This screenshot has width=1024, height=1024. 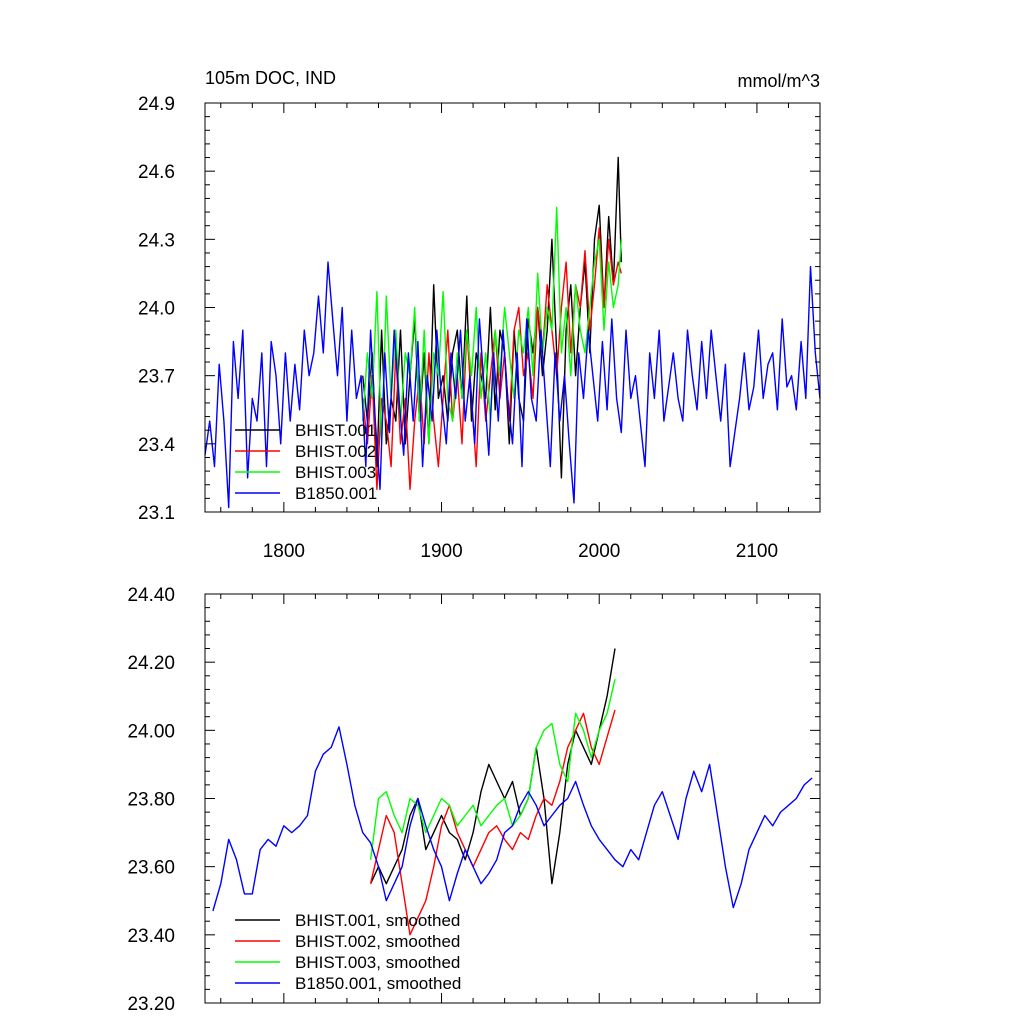 I want to click on series-line-b1850-001-smoothed, so click(x=512, y=819).